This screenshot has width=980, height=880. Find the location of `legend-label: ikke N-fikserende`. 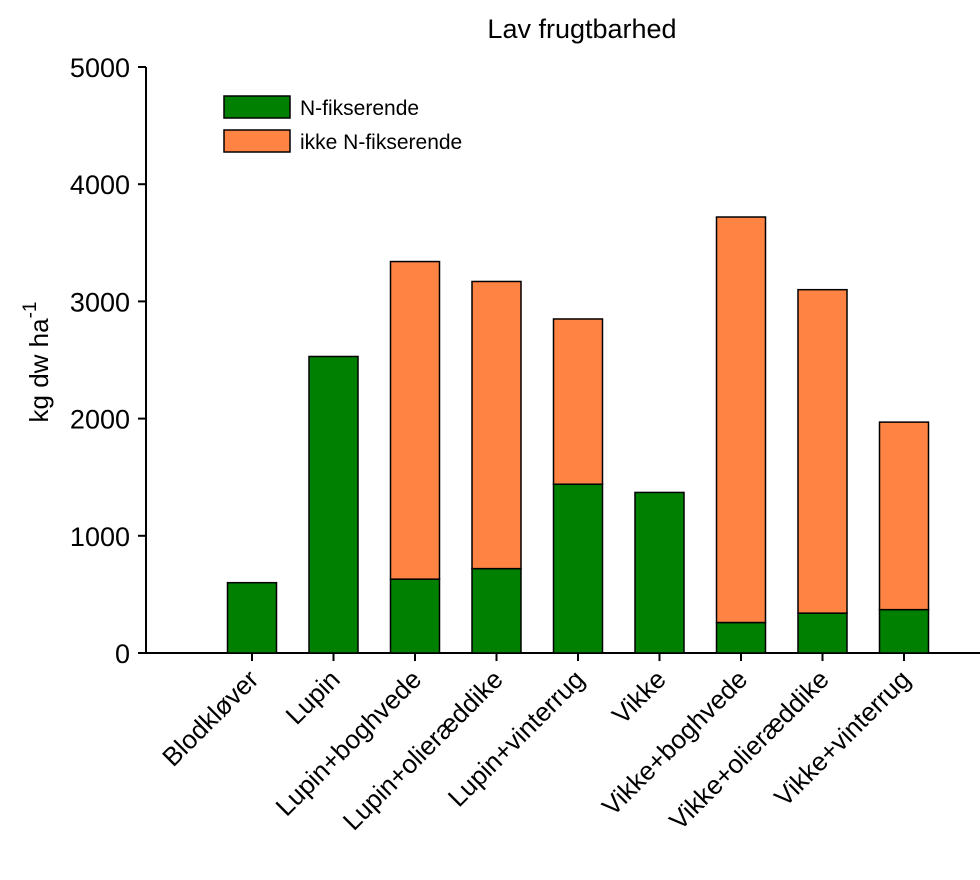

legend-label: ikke N-fikserende is located at coordinates (381, 142).